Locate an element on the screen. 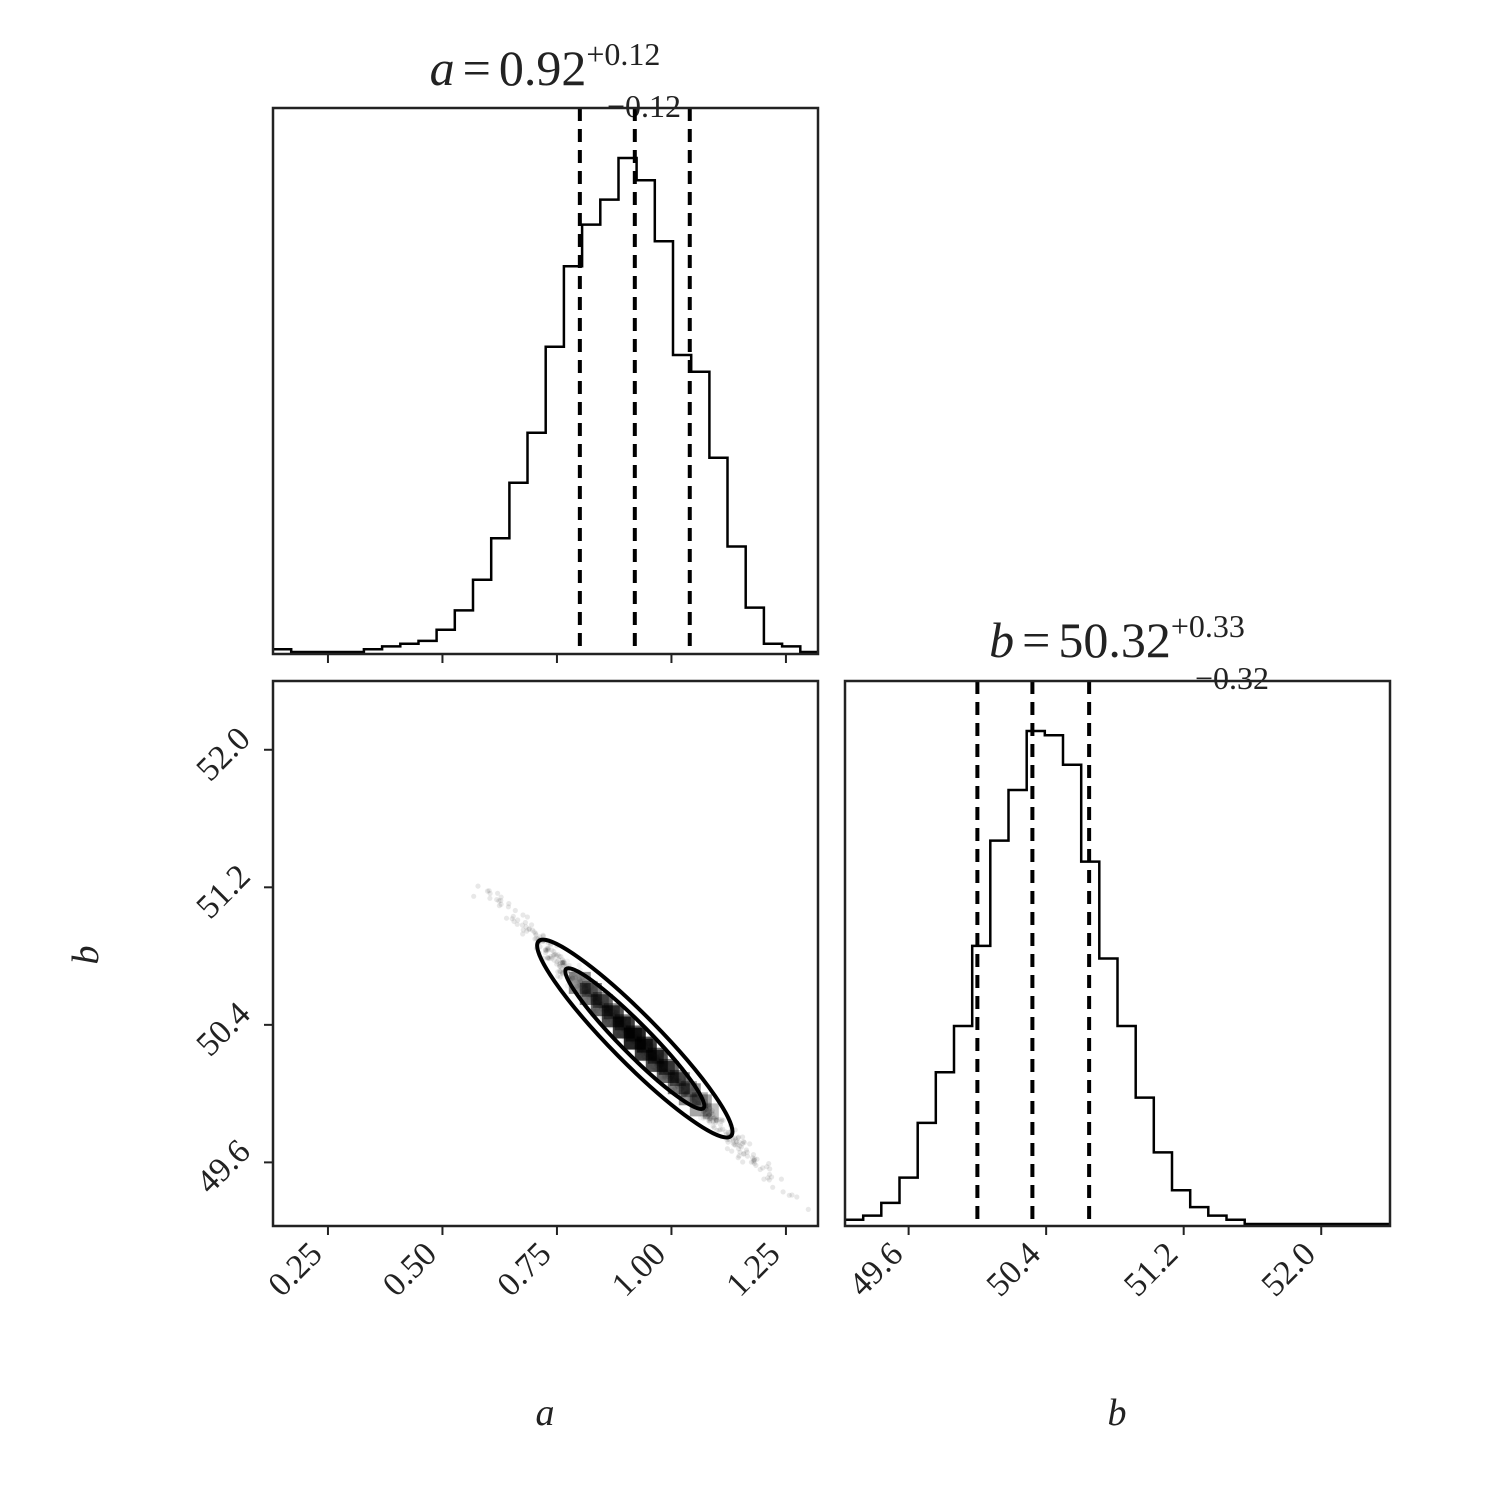 The image size is (1500, 1500). y-tick-label-b-1: 50.4 is located at coordinates (223, 1029).